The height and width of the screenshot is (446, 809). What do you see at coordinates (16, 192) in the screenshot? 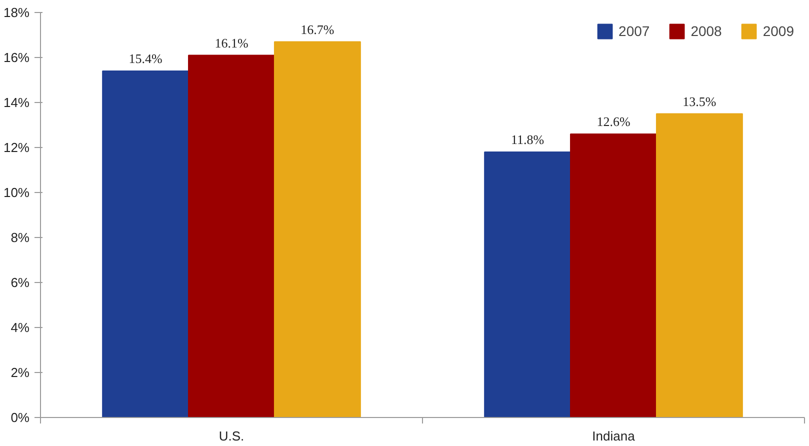
I see `y-tick-label: 10%` at bounding box center [16, 192].